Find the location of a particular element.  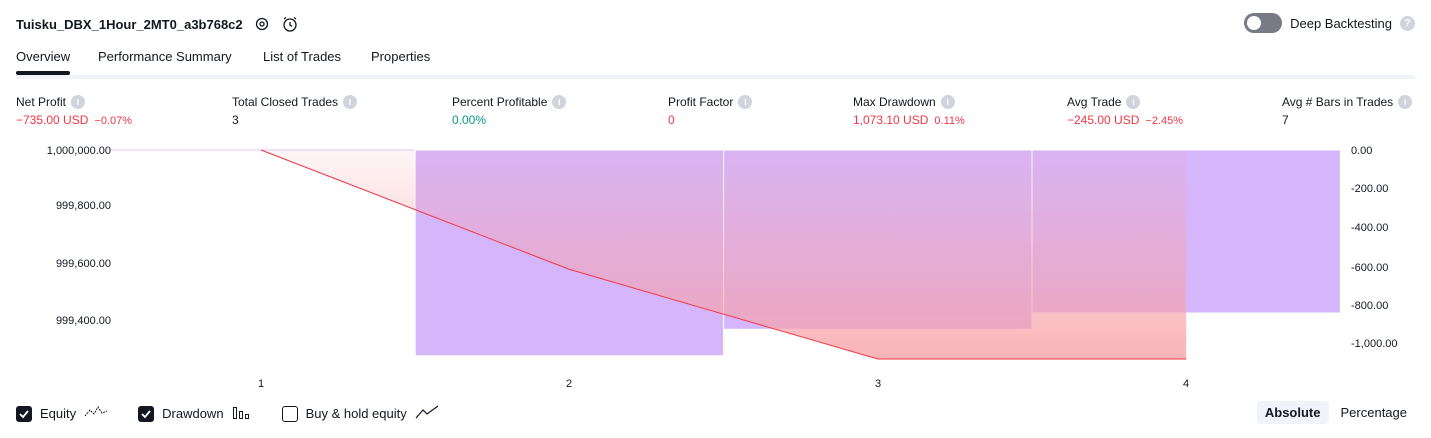

legend-buy-hold: Buy & hold equity is located at coordinates (360, 413).